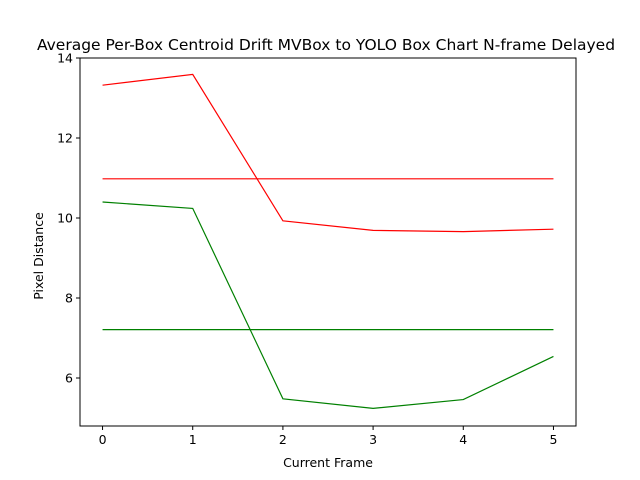 The width and height of the screenshot is (640, 480). Describe the element at coordinates (553, 439) in the screenshot. I see `x-tick-label: 5` at that location.